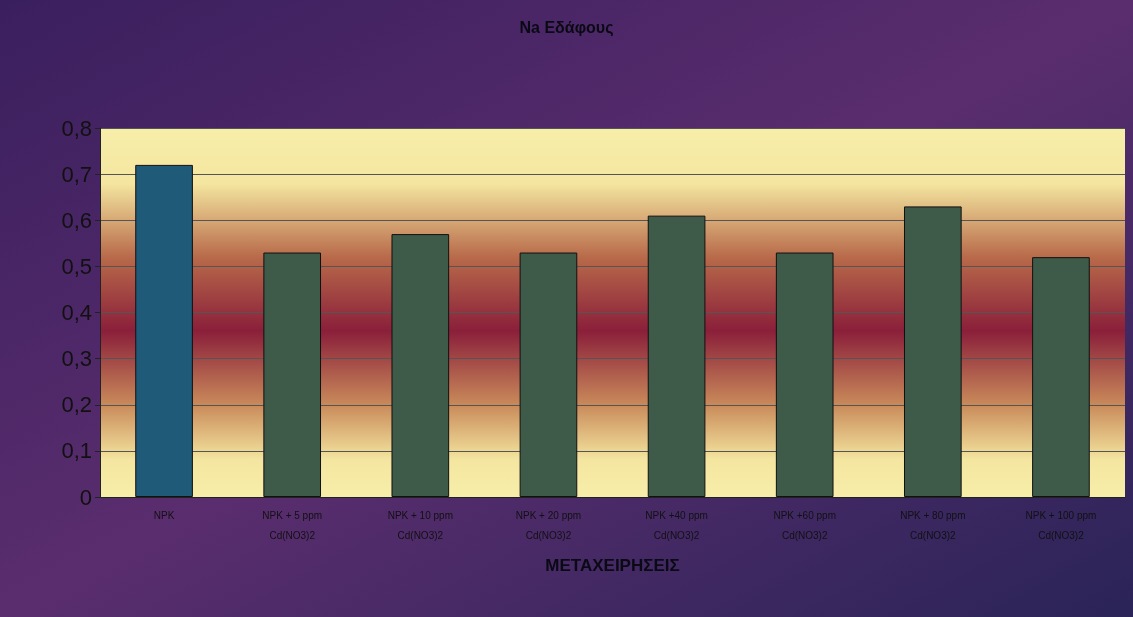 The image size is (1133, 617). I want to click on chart-title: Na Εδάφους, so click(566, 27).